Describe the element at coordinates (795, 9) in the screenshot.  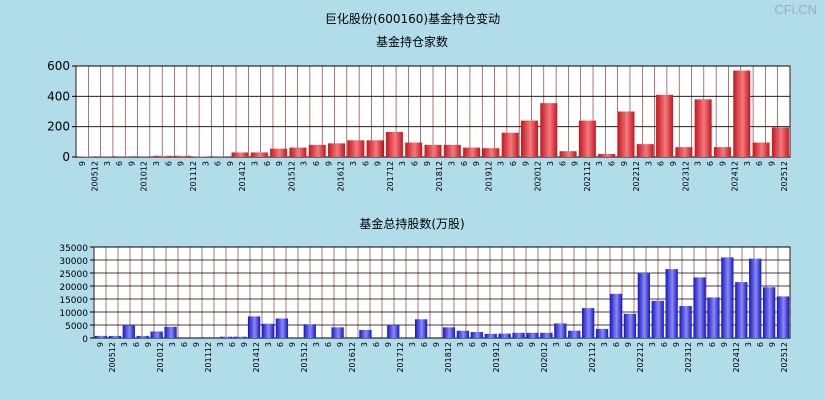
I see `watermark-logo: CFi.CN` at that location.